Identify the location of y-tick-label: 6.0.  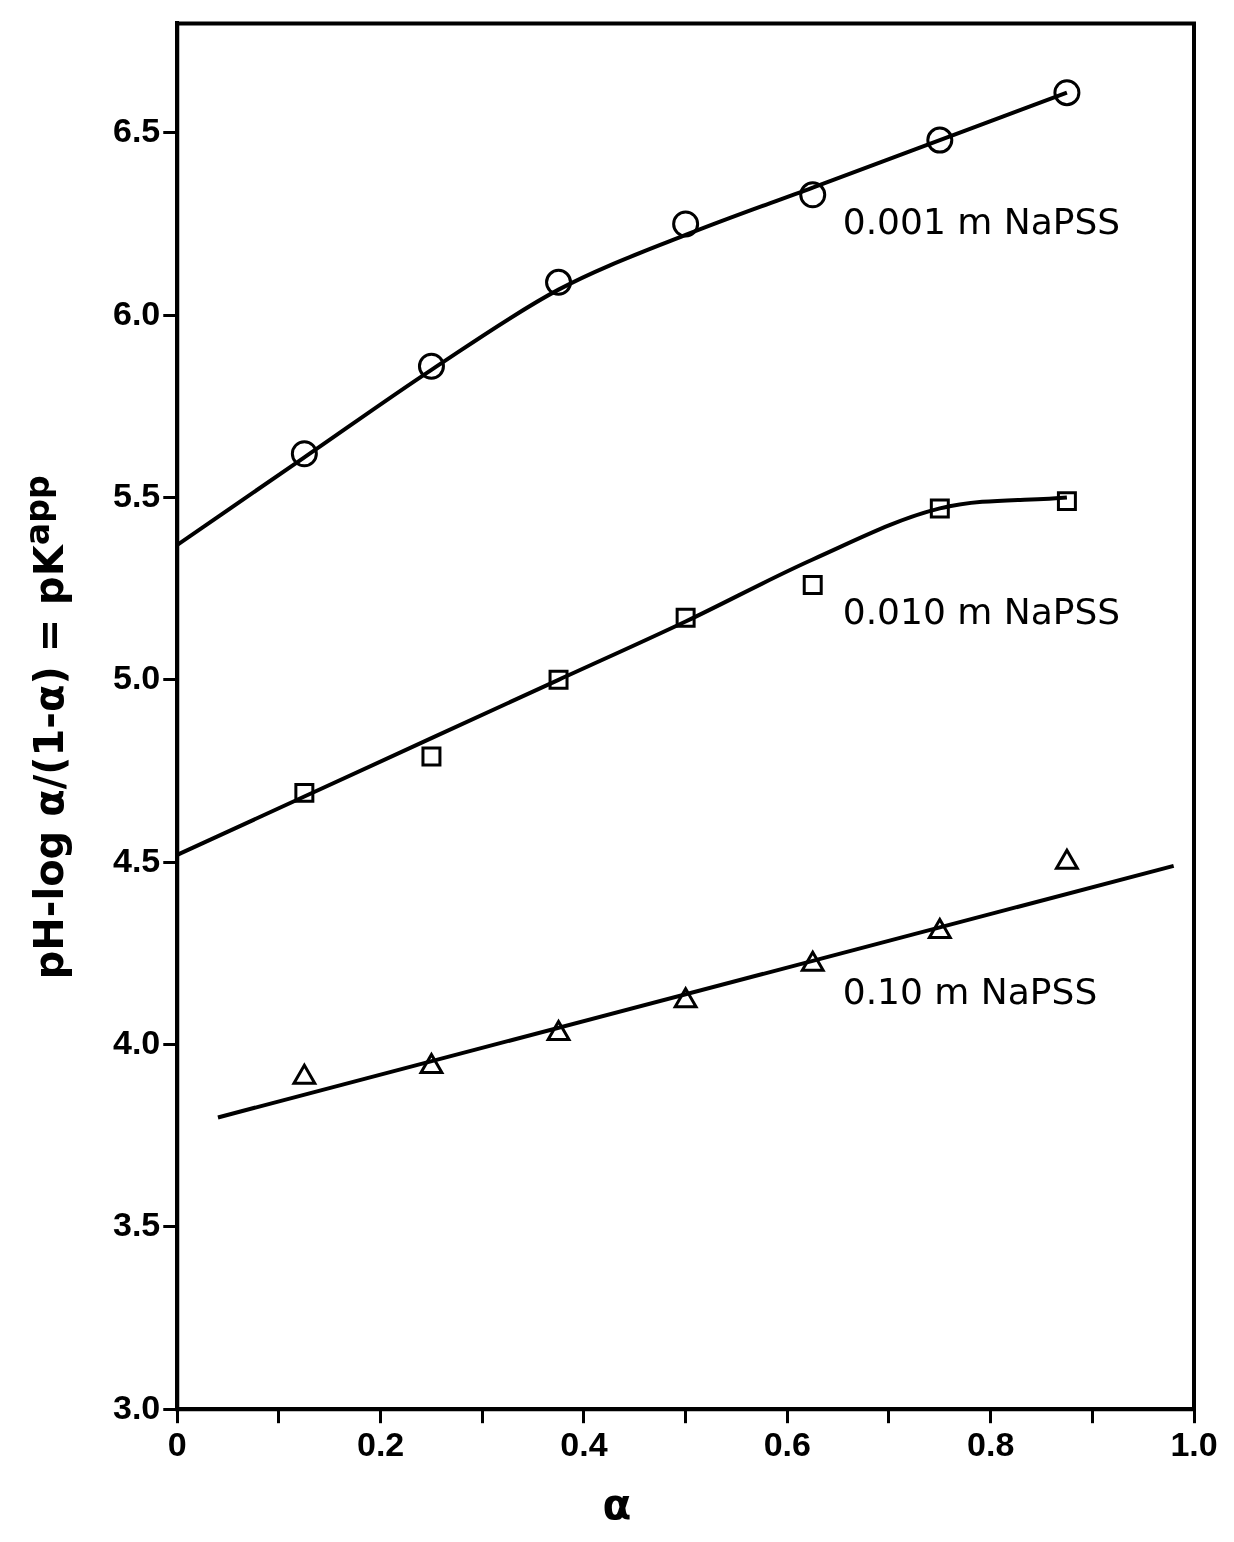
(137, 312).